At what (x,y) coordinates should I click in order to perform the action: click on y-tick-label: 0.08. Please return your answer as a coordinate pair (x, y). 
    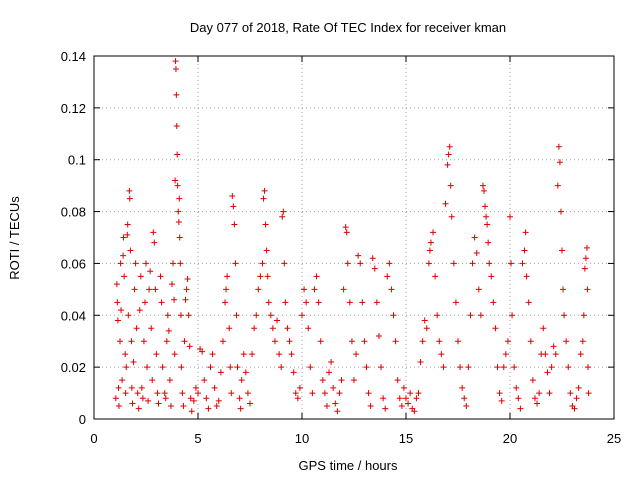
    Looking at the image, I should click on (73, 212).